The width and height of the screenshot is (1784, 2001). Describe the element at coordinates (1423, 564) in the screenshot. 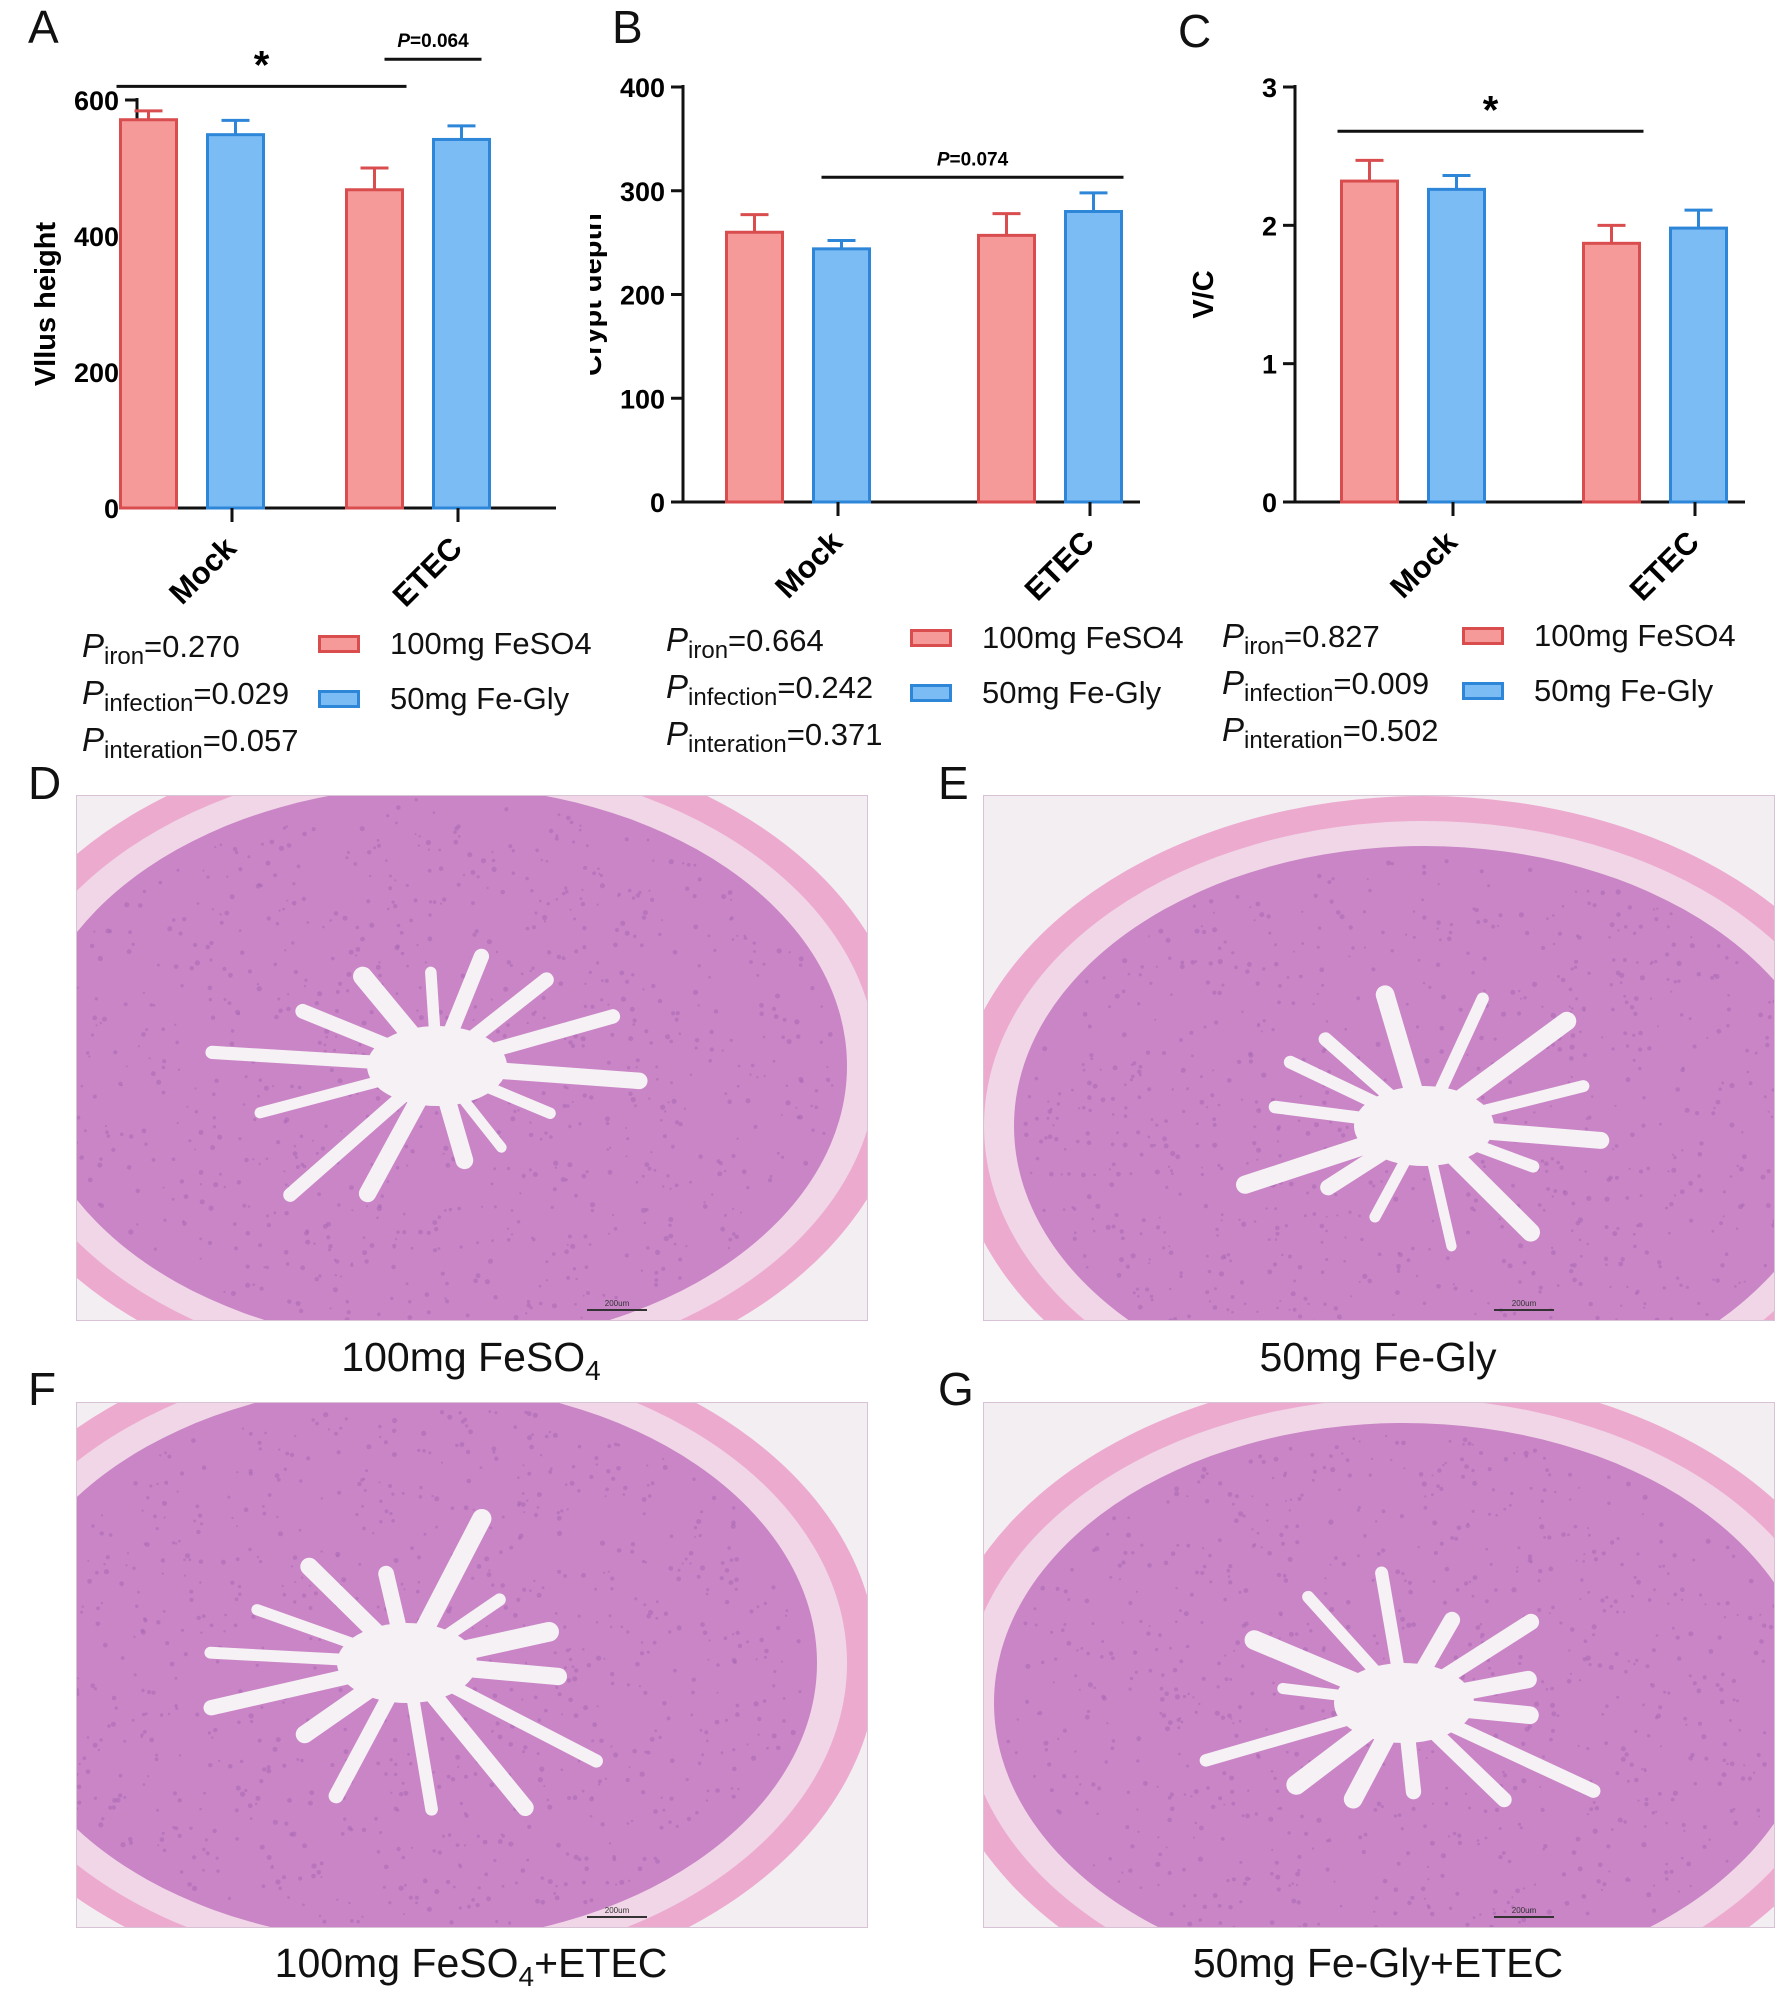

I see `x-tick-label: Mock` at that location.